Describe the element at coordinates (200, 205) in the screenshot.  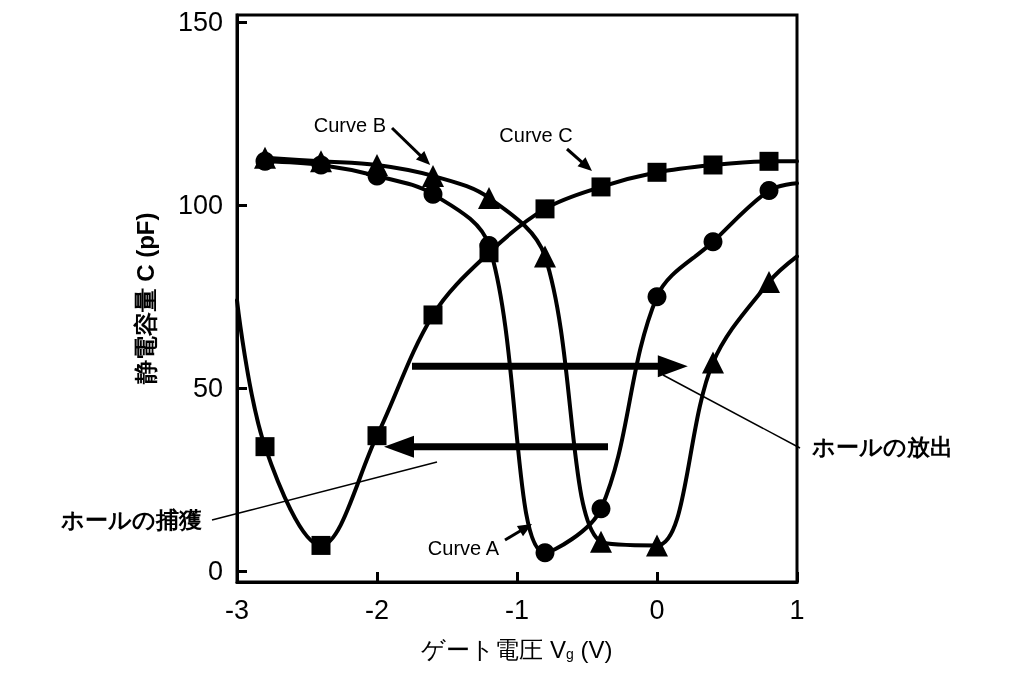
I see `y-tick-label: 100` at that location.